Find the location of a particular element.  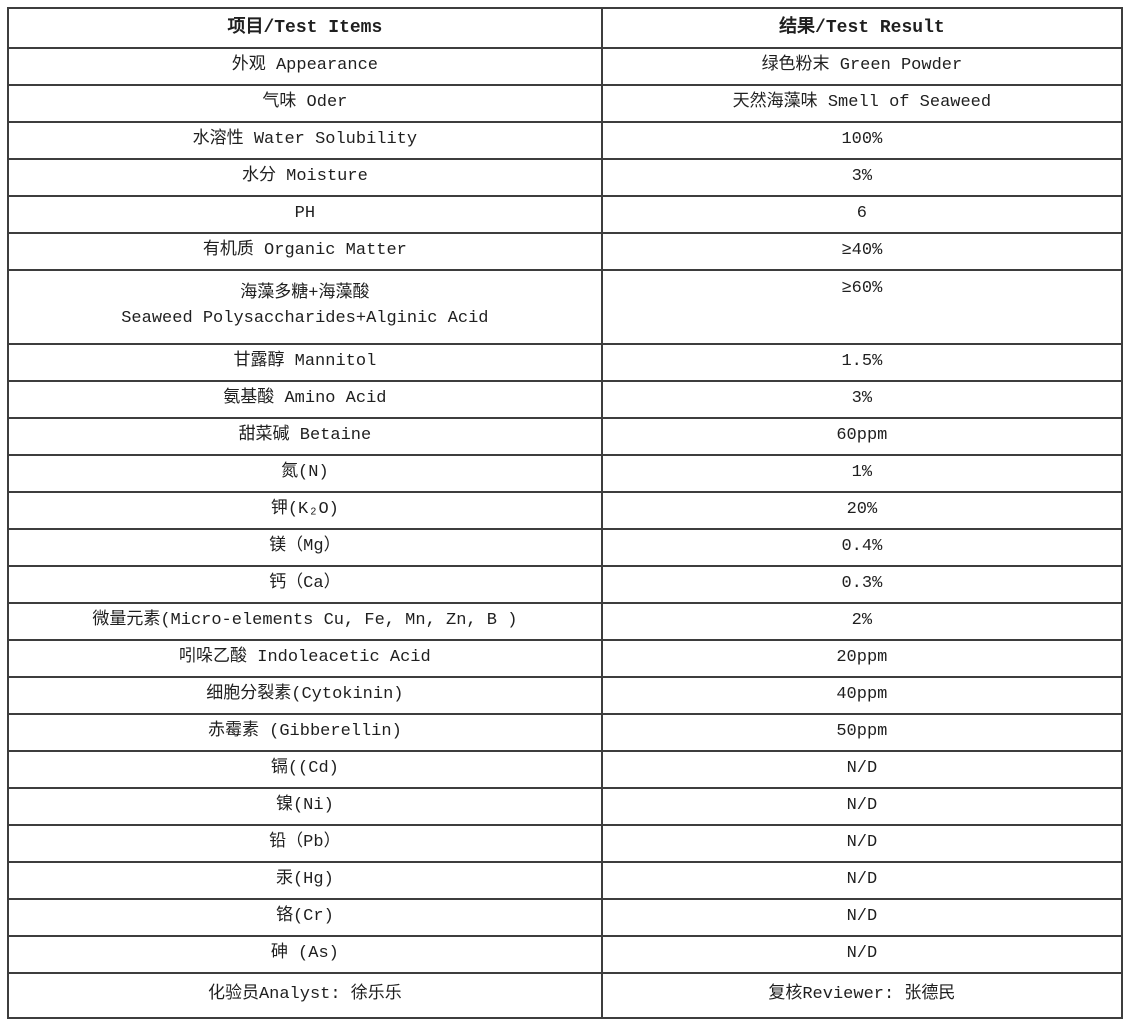

result-cell: 天然海藻味 Smell of Seaweed is located at coordinates (862, 103).